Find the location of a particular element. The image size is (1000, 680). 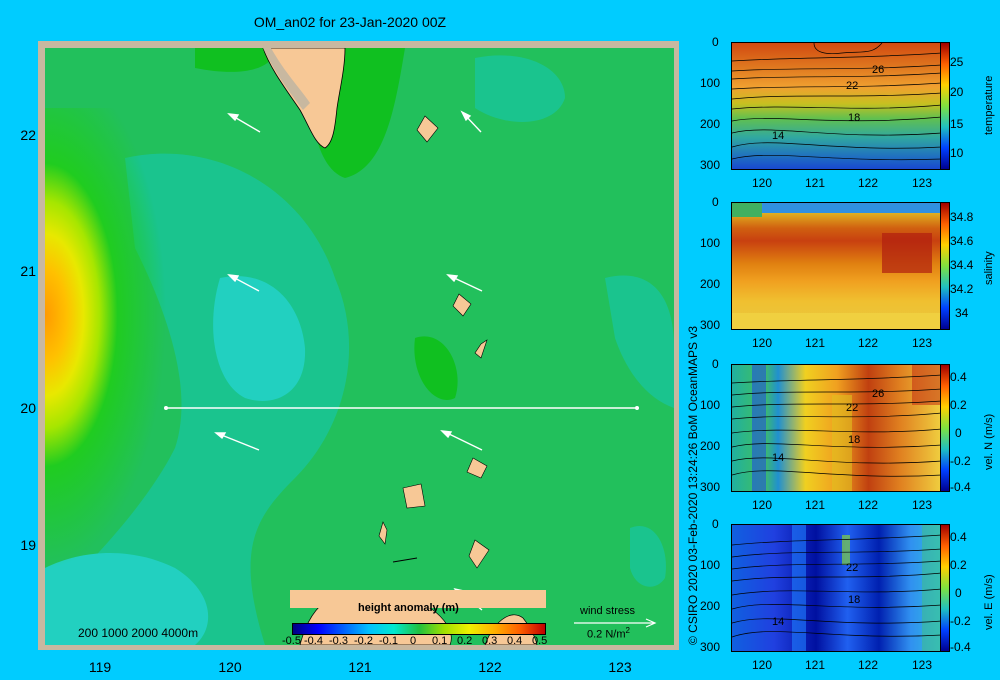

colorbar-title: height anomaly (m) is located at coordinates (408, 608).